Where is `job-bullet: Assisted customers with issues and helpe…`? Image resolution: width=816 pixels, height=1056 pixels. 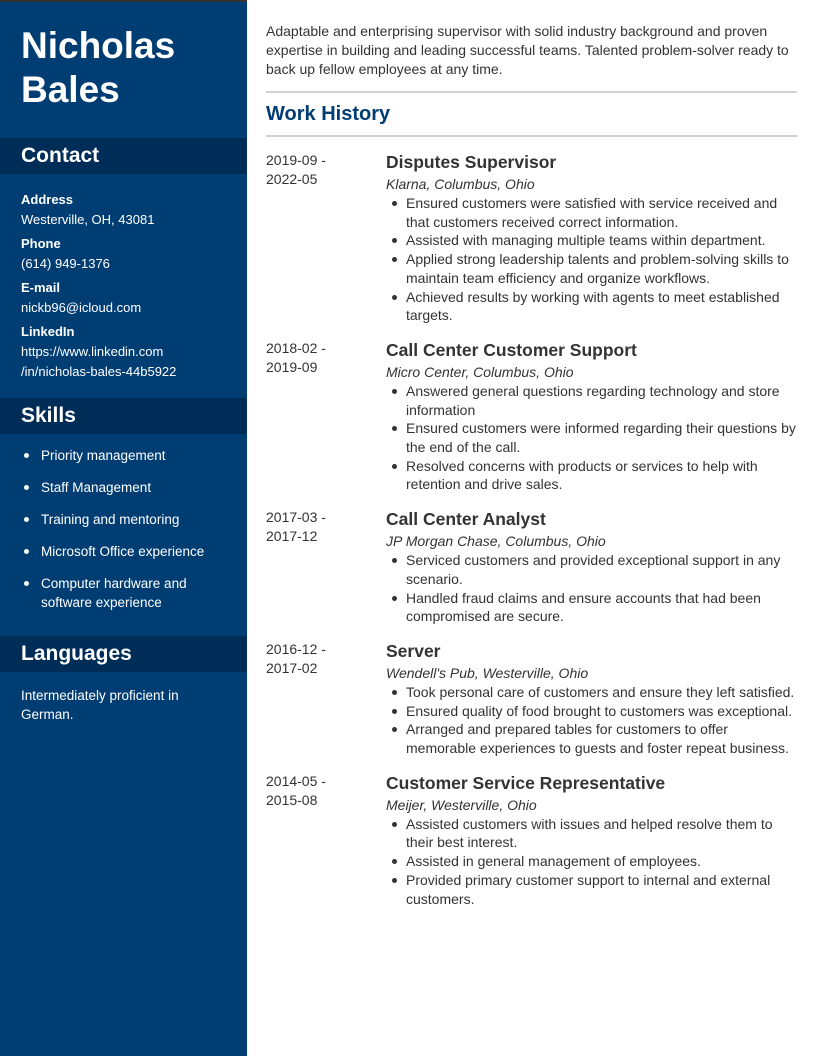
job-bullet: Assisted customers with issues and helpe… is located at coordinates (591, 833).